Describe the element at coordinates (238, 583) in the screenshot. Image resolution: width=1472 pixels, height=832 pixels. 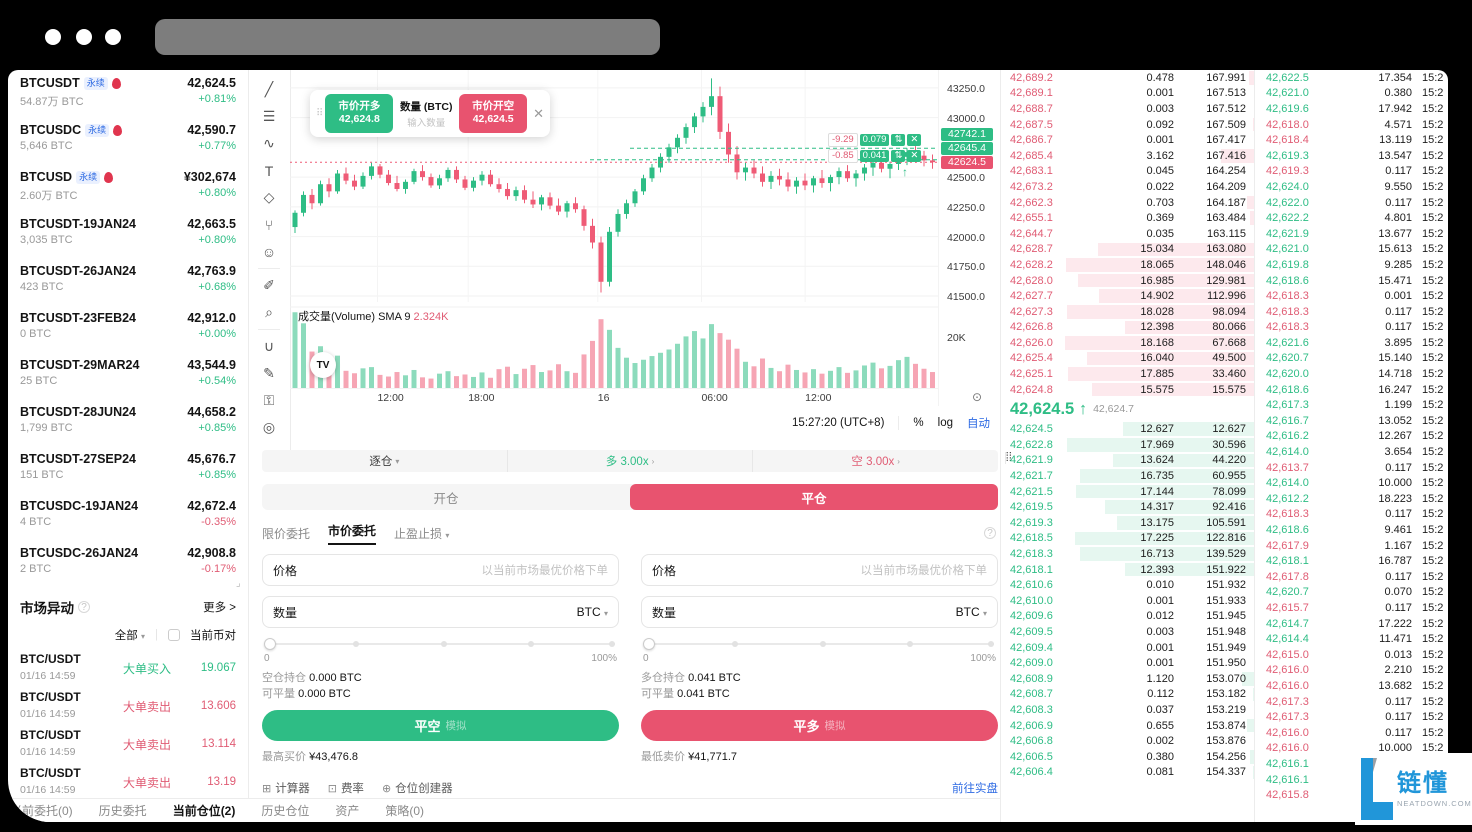
I see `resize-handle-icon: ⌟` at that location.